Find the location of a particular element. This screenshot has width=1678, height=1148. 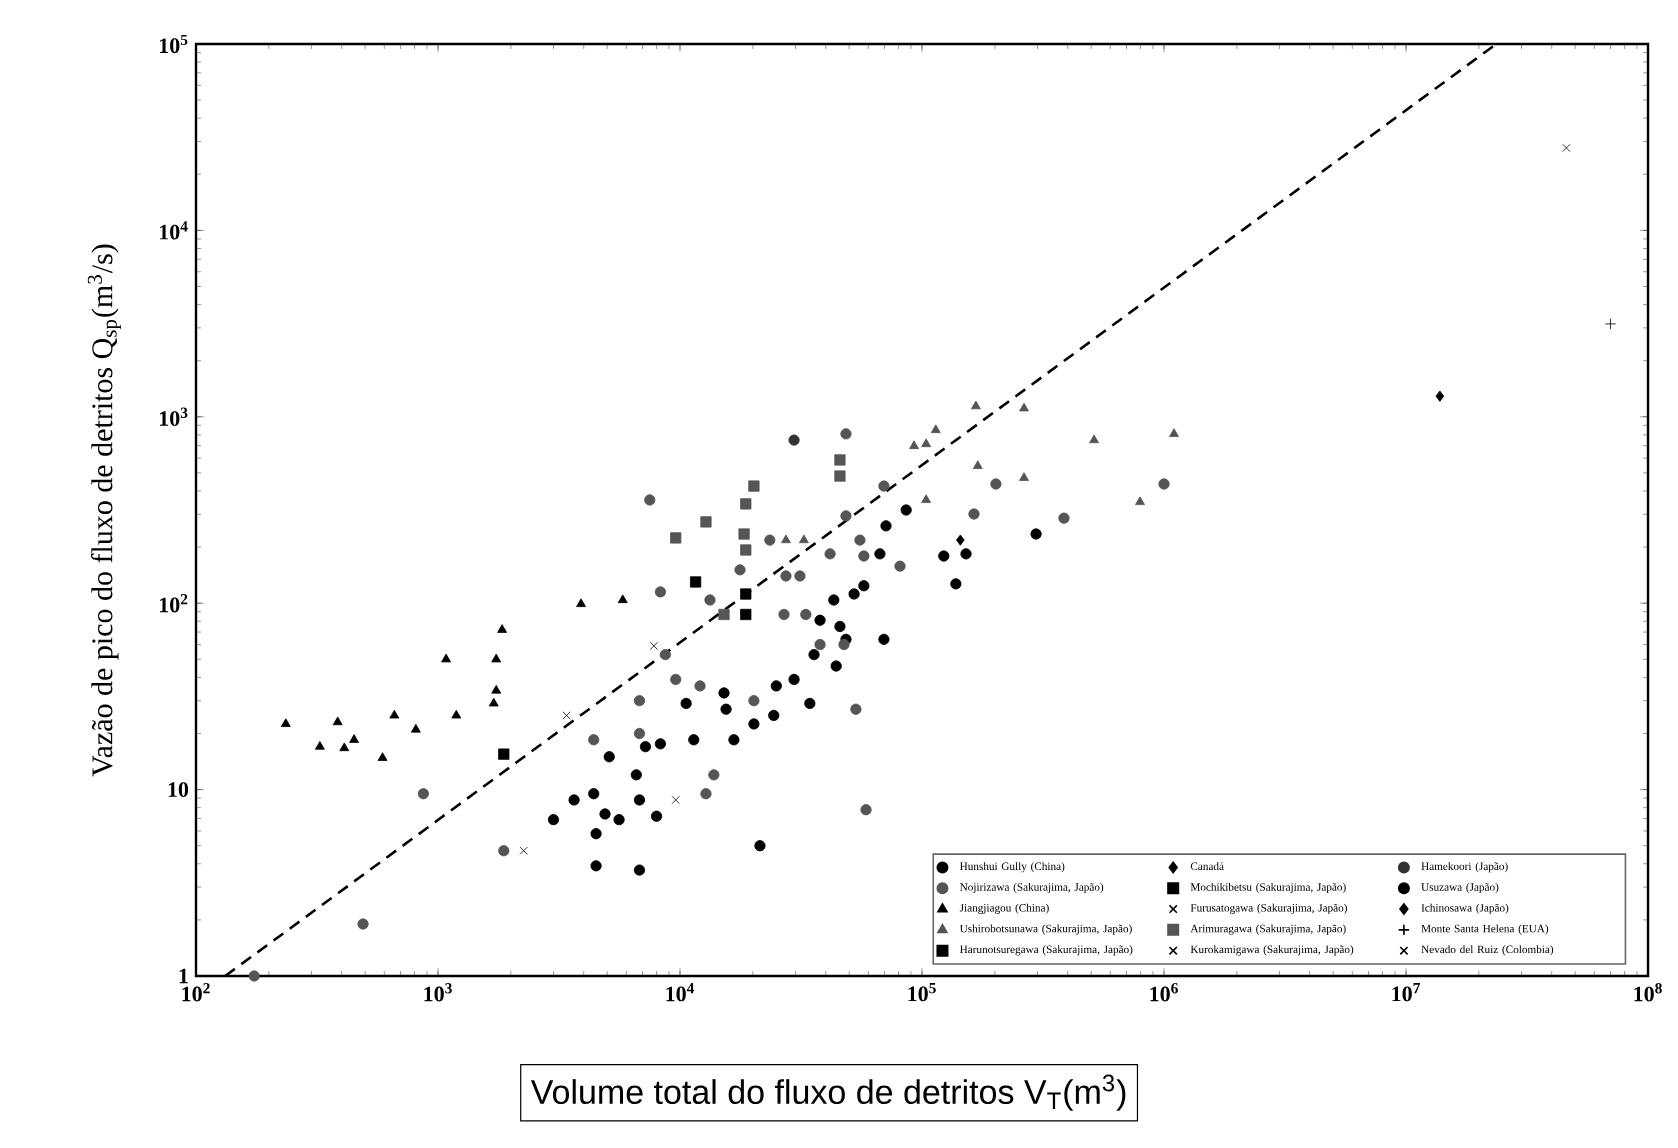

y-tick-label: 10$^{4}$ is located at coordinates (174, 230).